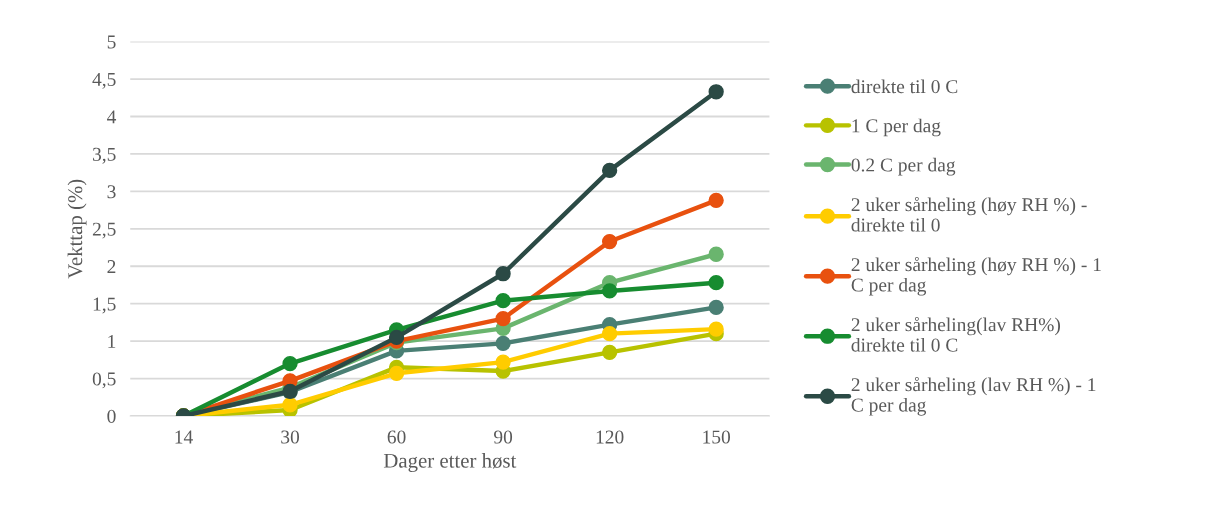  What do you see at coordinates (503, 437) in the screenshot?
I see `x-tick-label: 90` at bounding box center [503, 437].